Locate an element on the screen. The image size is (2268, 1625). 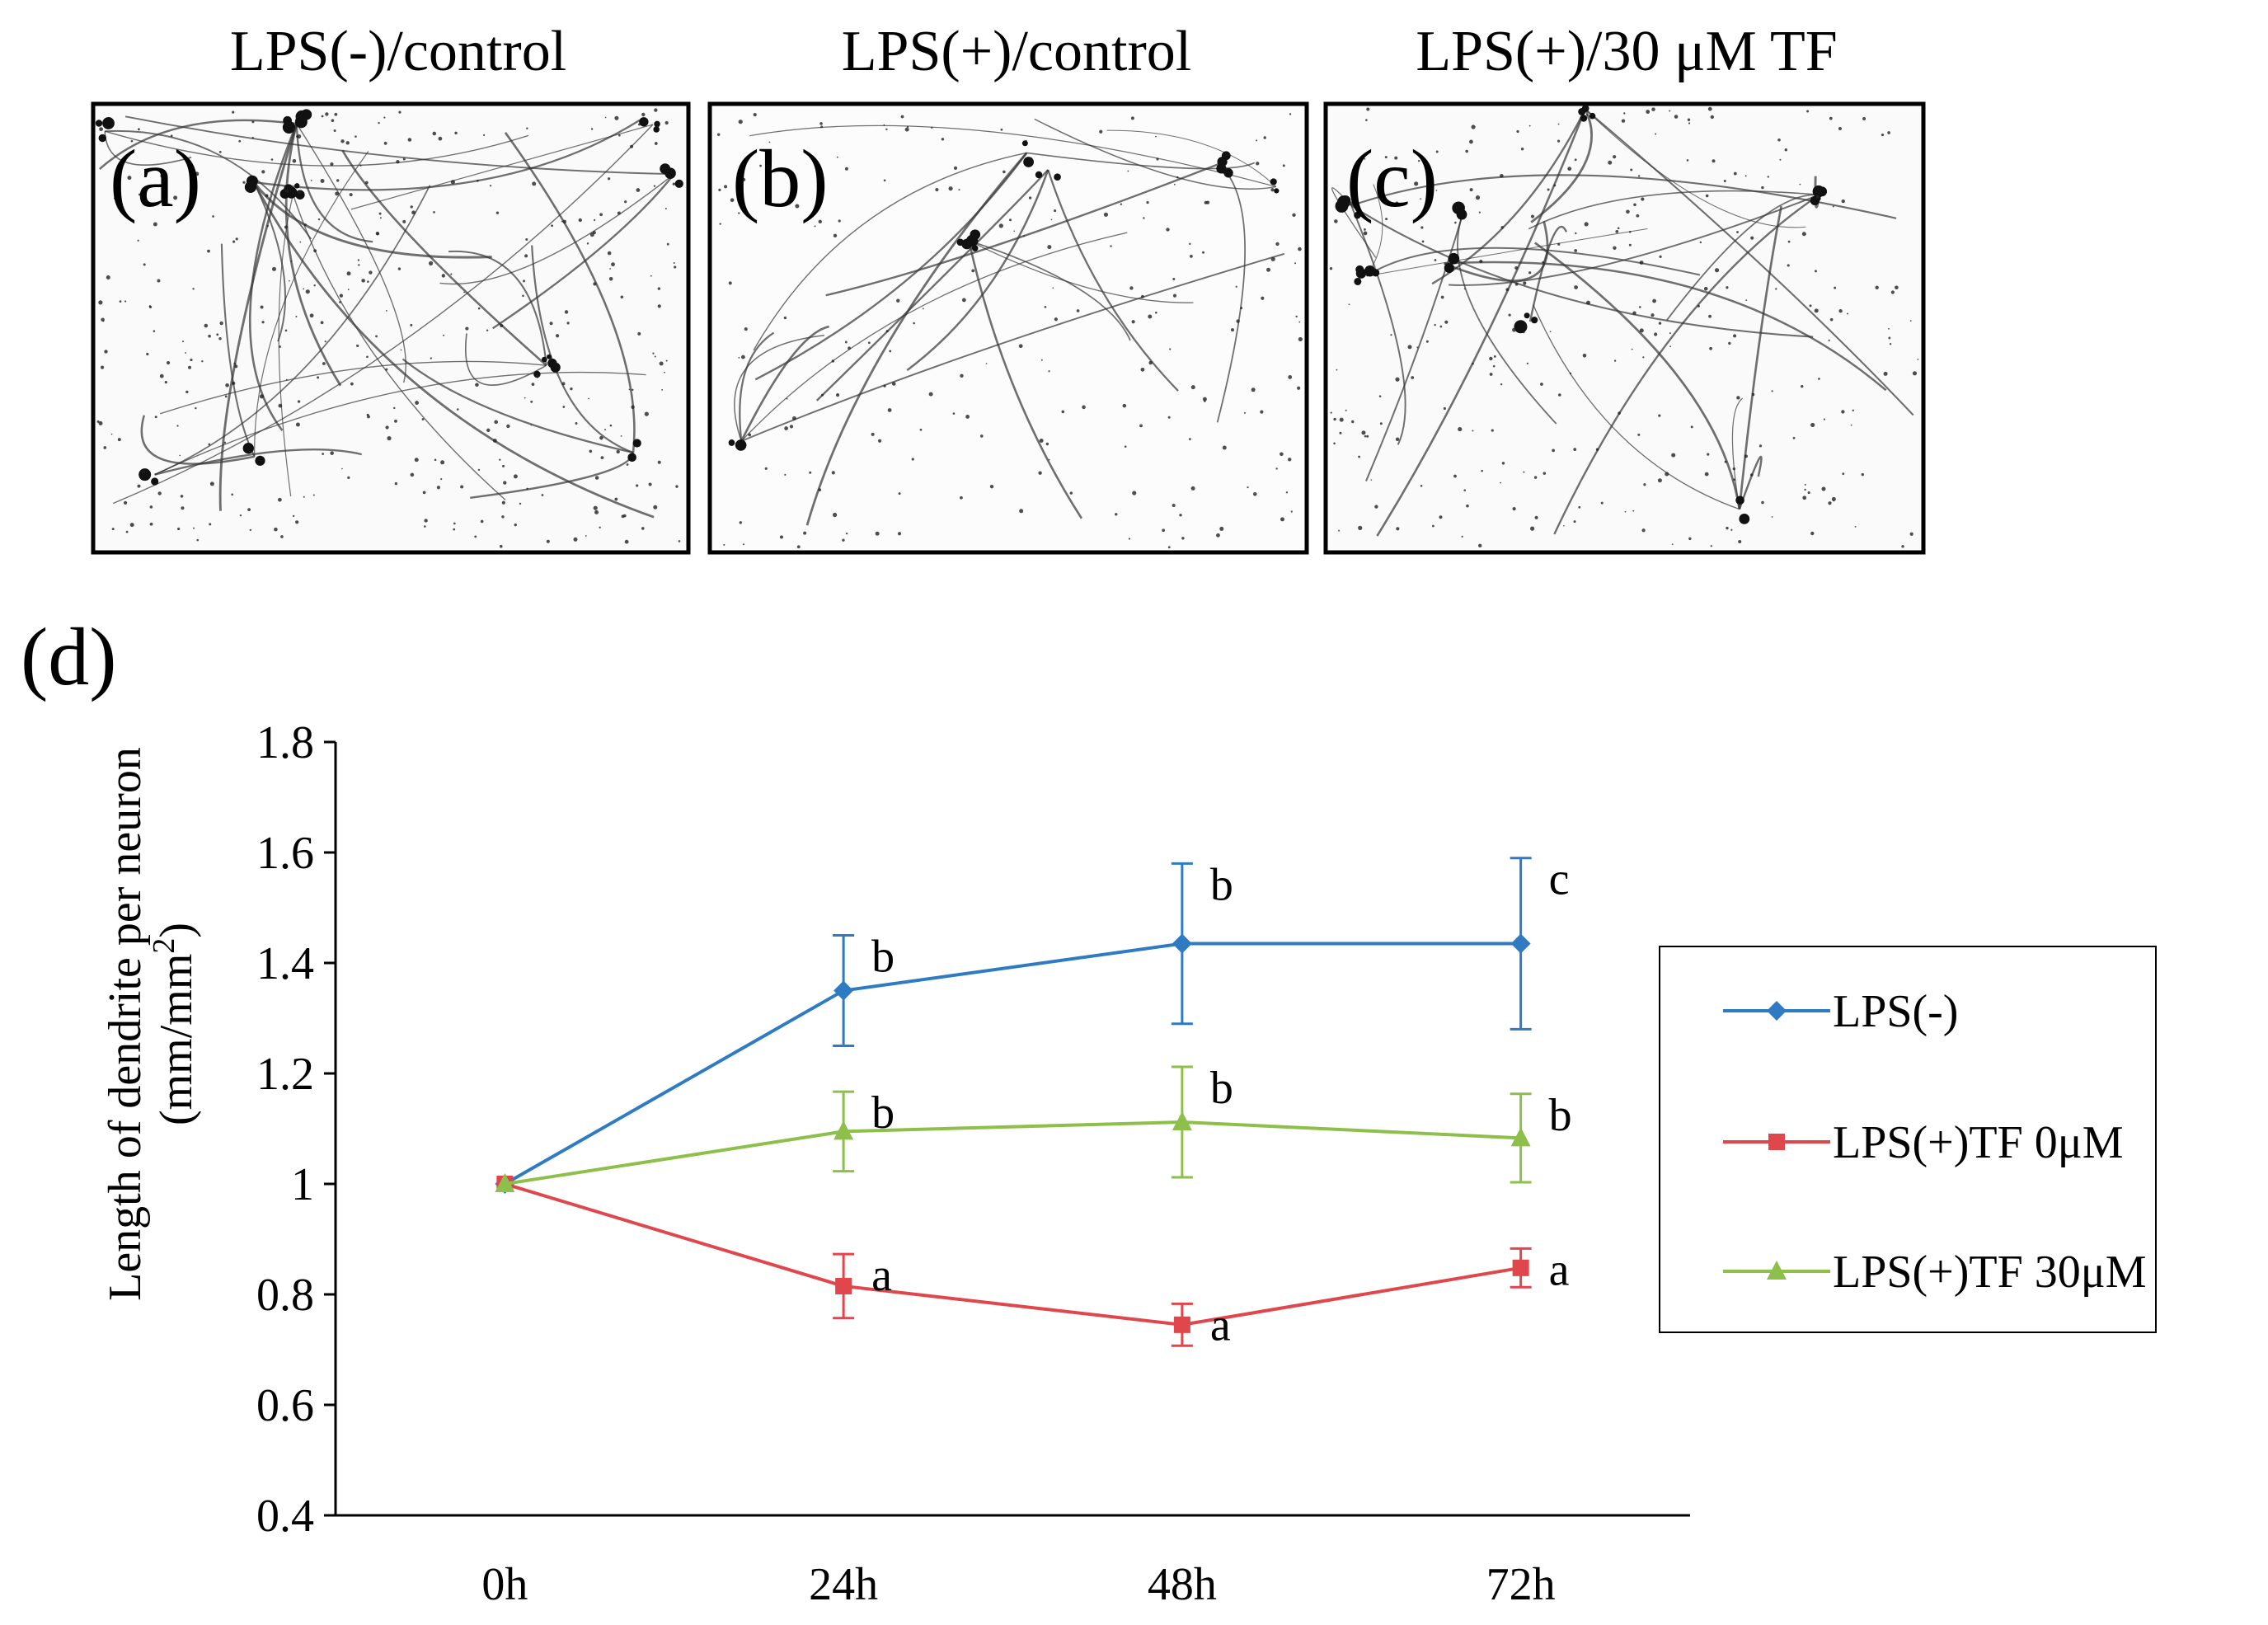
y-axis-unit-main: (mm/mm is located at coordinates (176, 1040).